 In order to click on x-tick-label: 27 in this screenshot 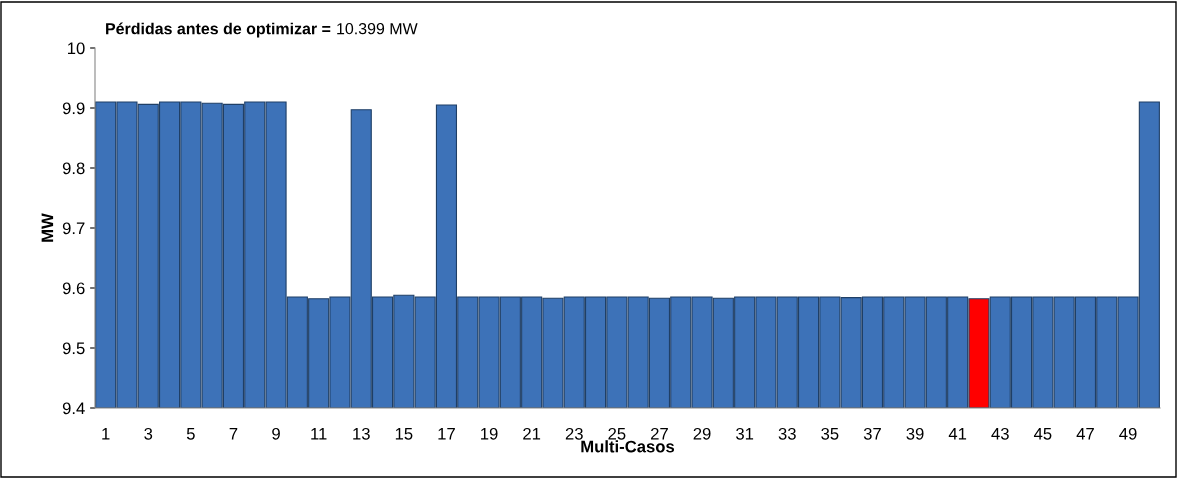, I will do `click(659, 433)`.